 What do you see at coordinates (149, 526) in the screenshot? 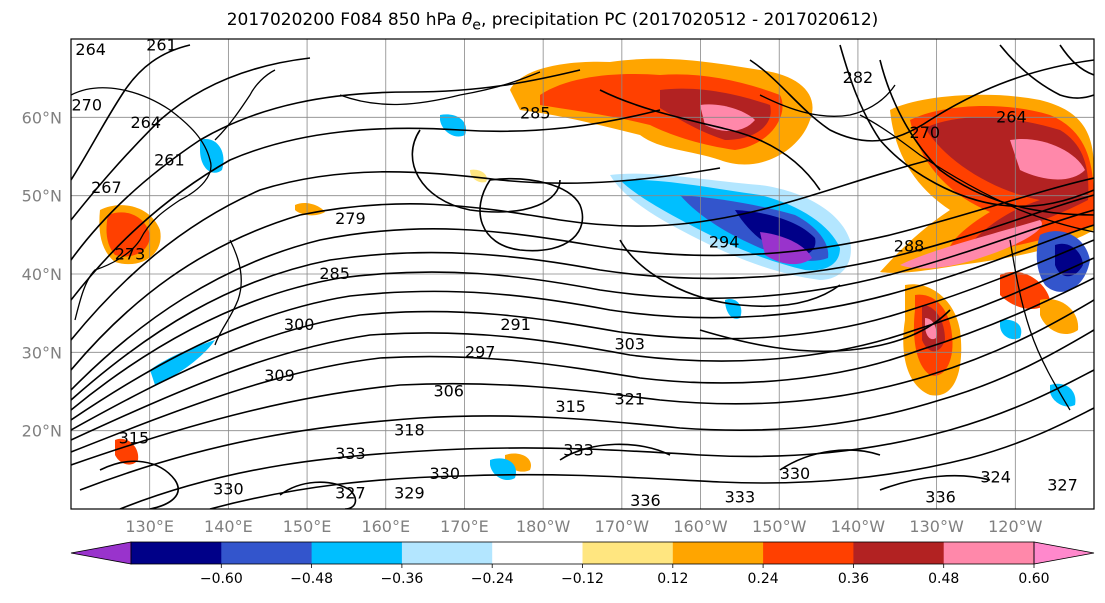
I see `lon-tick-label: 130°E` at bounding box center [149, 526].